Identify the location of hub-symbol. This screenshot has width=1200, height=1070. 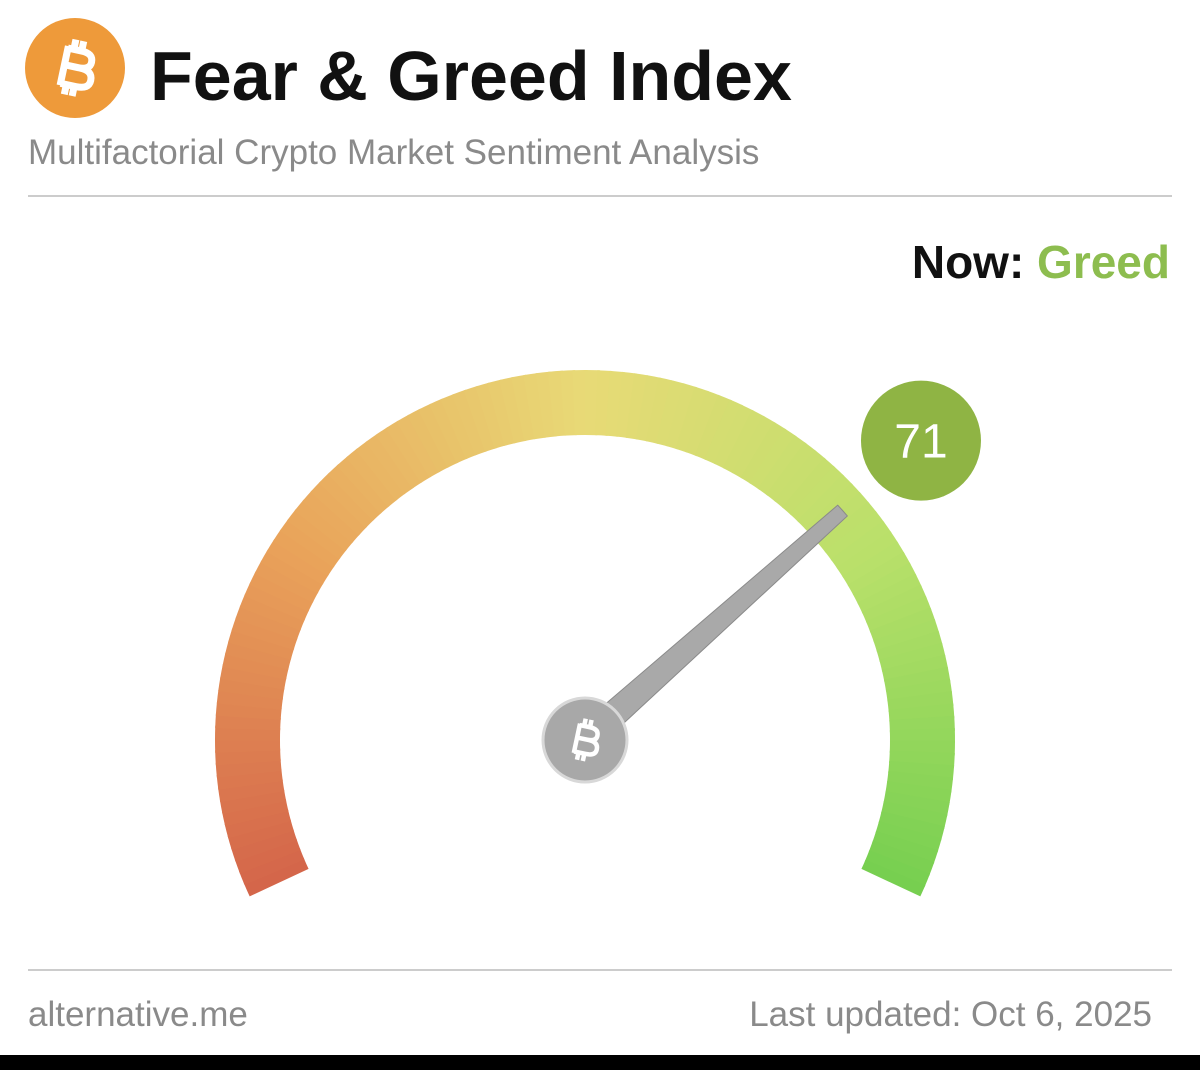
(585, 740).